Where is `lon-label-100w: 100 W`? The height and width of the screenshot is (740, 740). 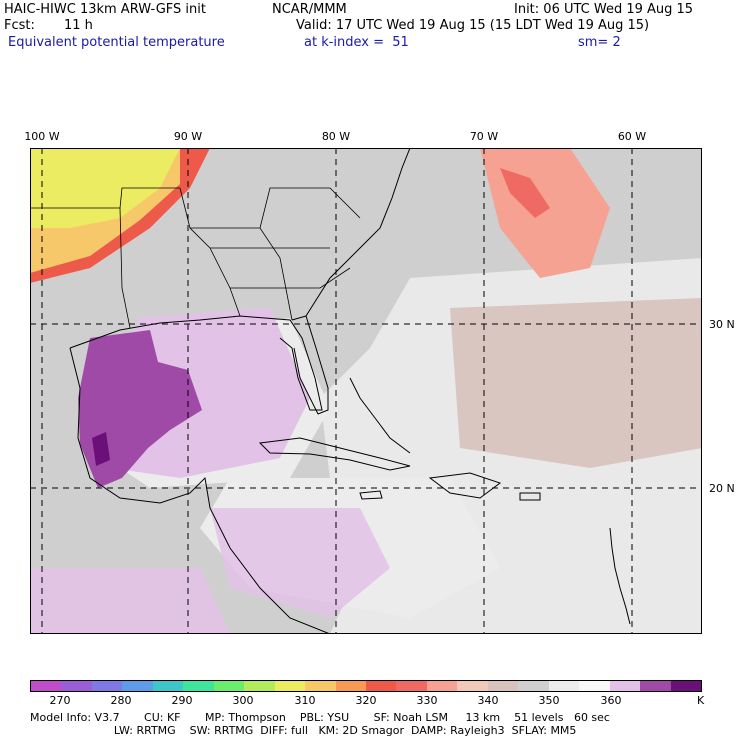 lon-label-100w: 100 W is located at coordinates (42, 136).